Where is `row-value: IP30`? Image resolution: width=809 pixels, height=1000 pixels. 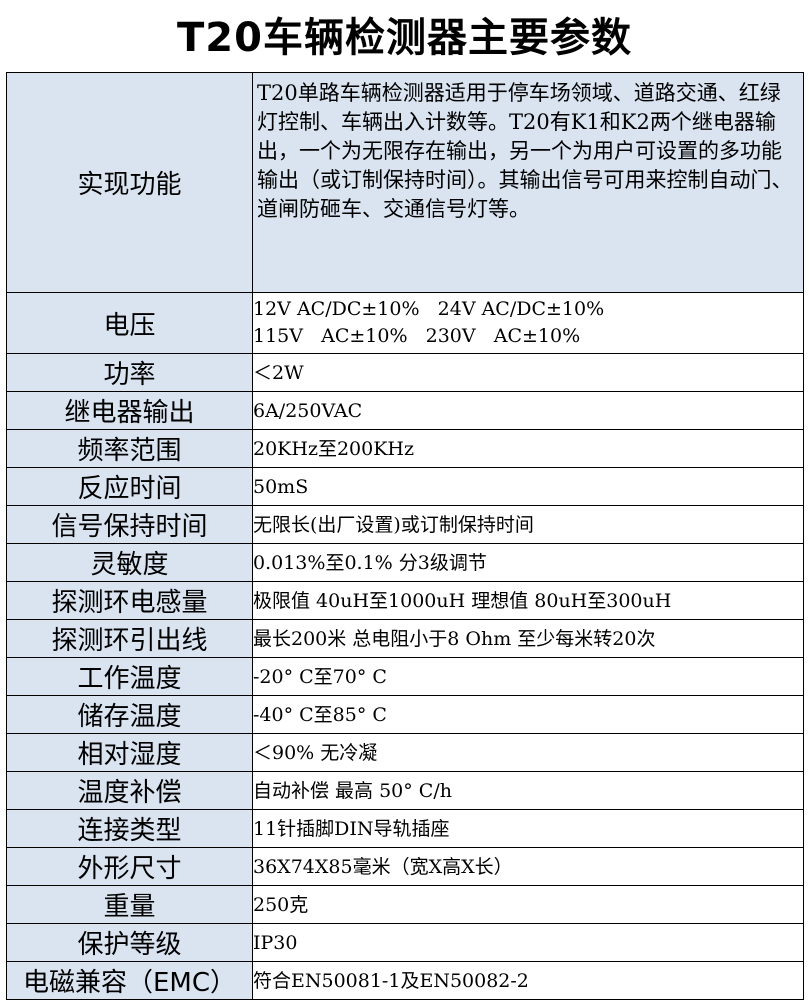 row-value: IP30 is located at coordinates (528, 942).